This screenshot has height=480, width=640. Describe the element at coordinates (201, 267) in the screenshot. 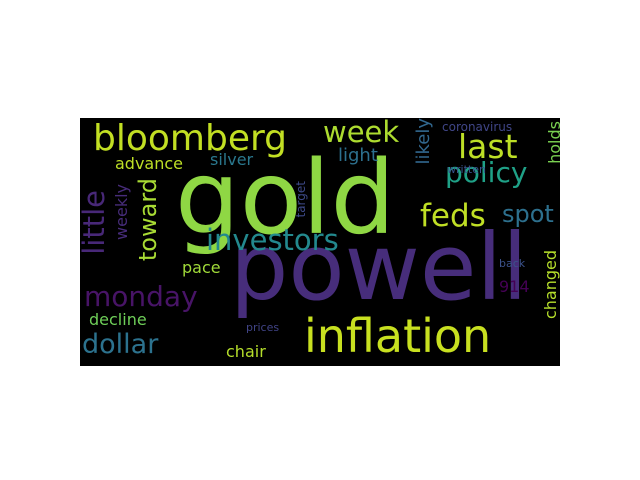

I see `word-pace: pace` at that location.